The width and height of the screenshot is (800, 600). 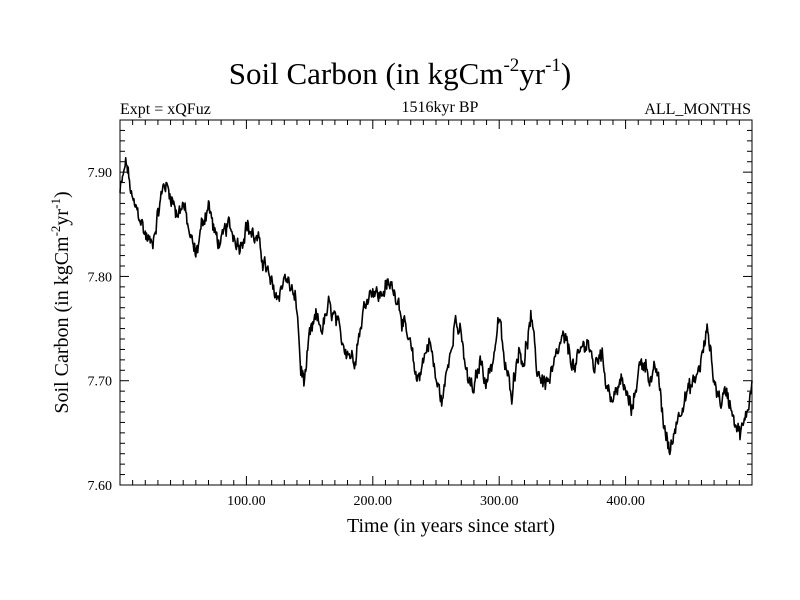 What do you see at coordinates (100, 173) in the screenshot?
I see `y-tick-label: 7.90` at bounding box center [100, 173].